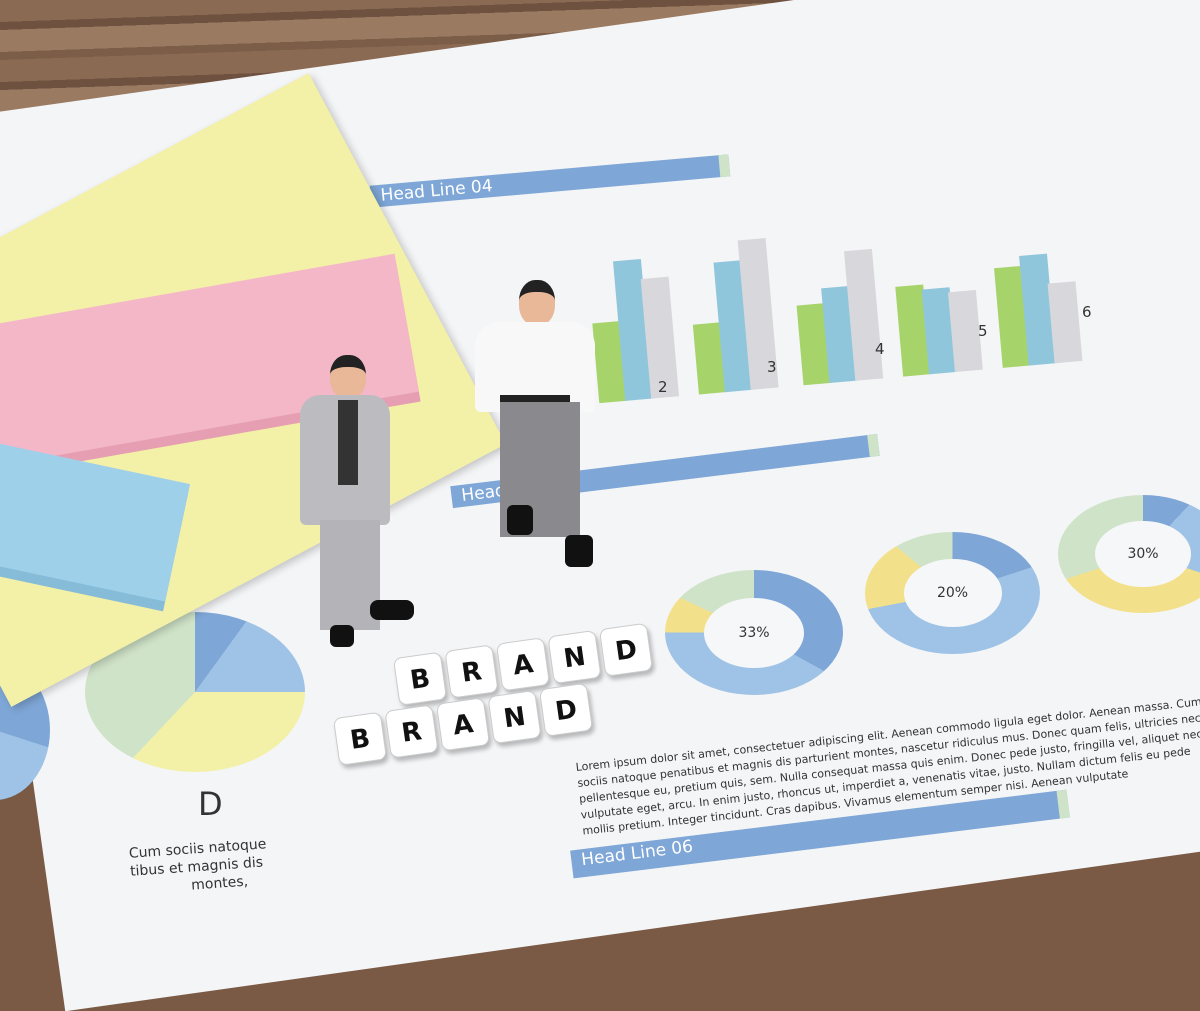 This screenshot has height=1011, width=1200. Describe the element at coordinates (1087, 312) in the screenshot. I see `bar-label: 6` at that location.